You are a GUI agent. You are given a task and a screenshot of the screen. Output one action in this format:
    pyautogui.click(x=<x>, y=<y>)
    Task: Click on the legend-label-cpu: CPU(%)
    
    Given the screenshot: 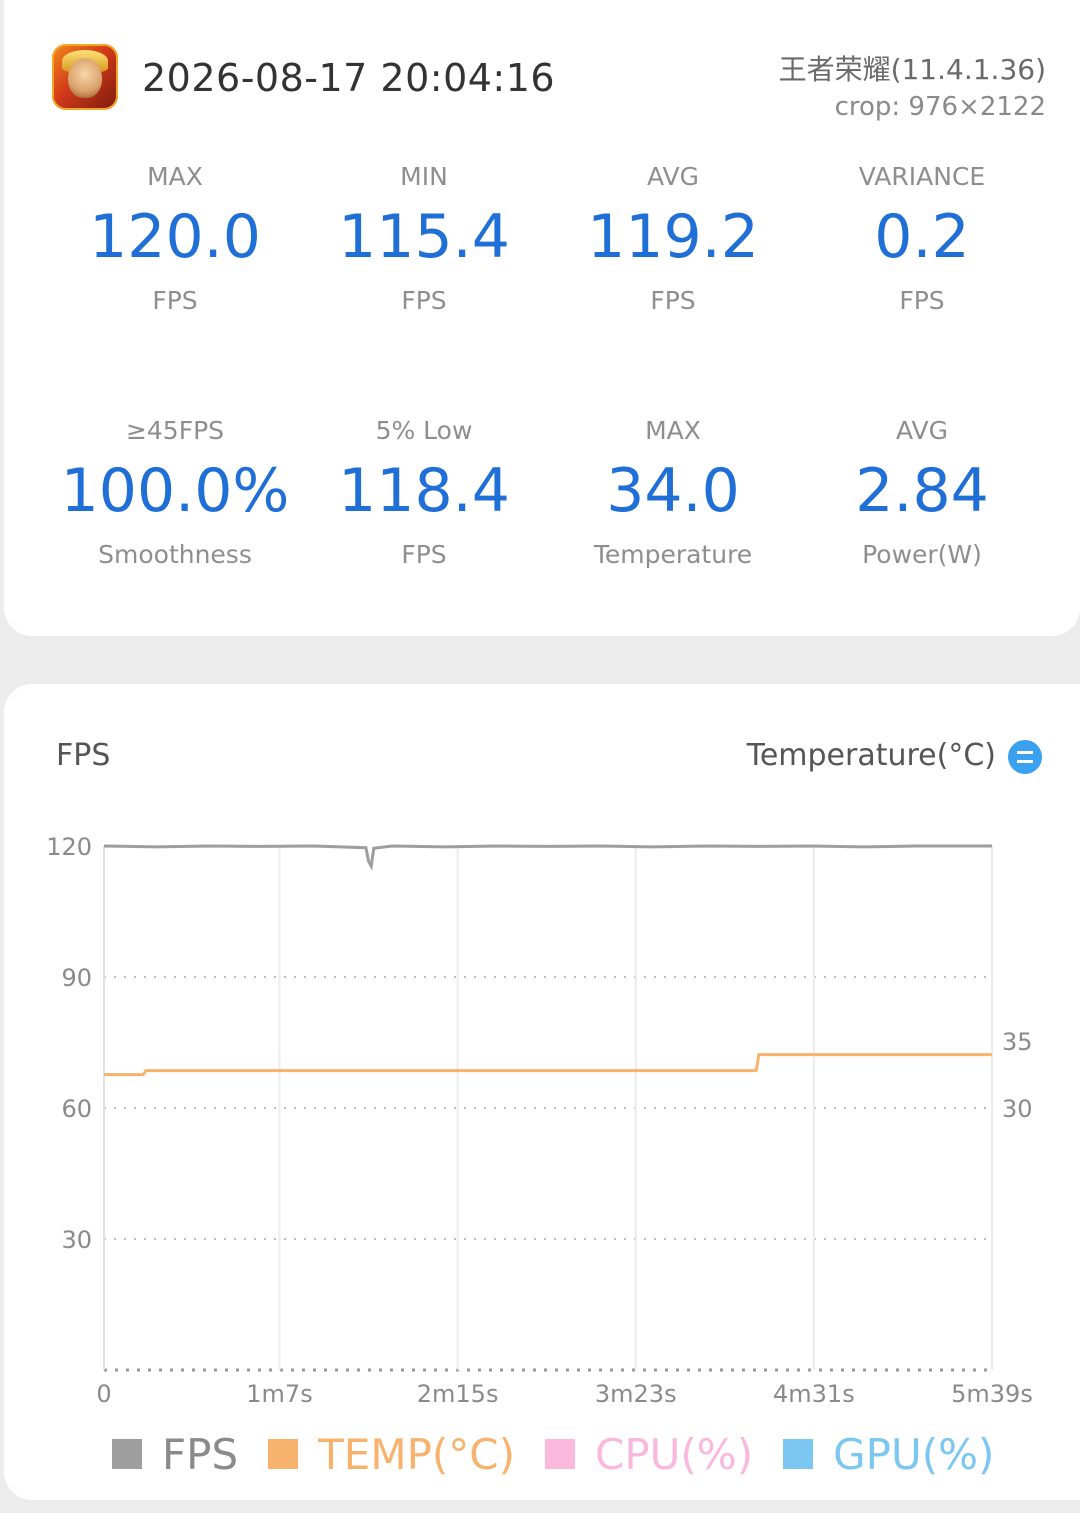 What is the action you would take?
    pyautogui.click(x=674, y=1454)
    